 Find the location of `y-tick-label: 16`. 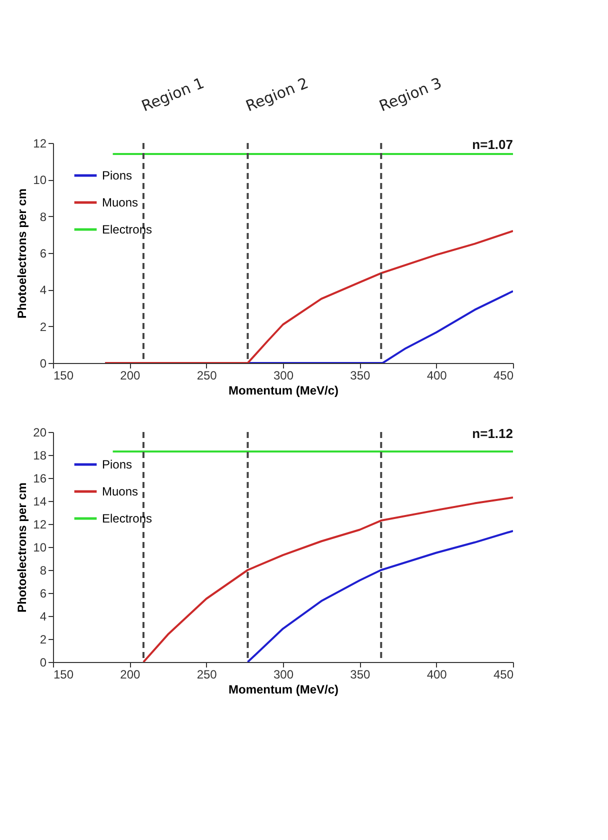

y-tick-label: 16 is located at coordinates (40, 479).